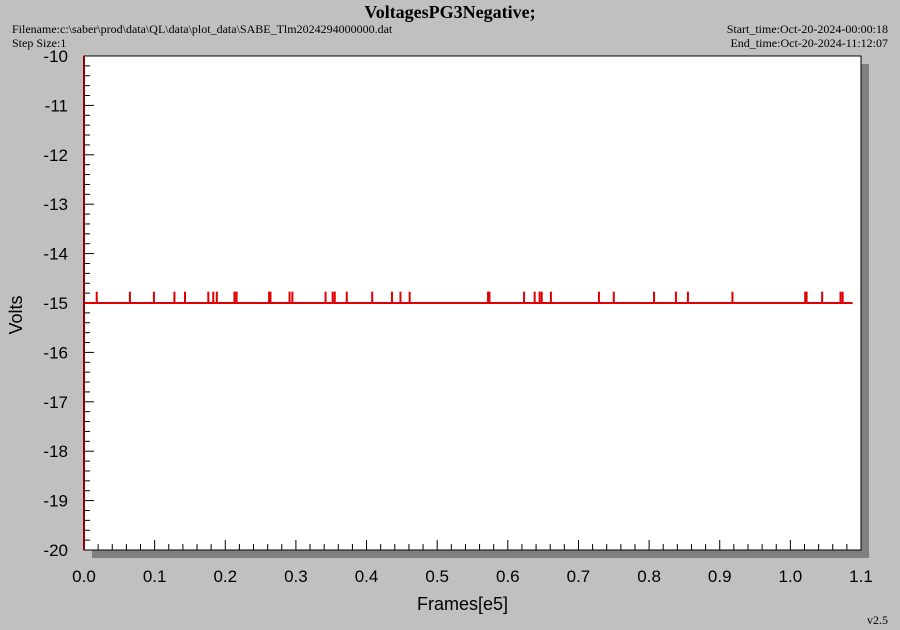 This screenshot has height=630, width=900. I want to click on x-tick-label: 1.0, so click(791, 576).